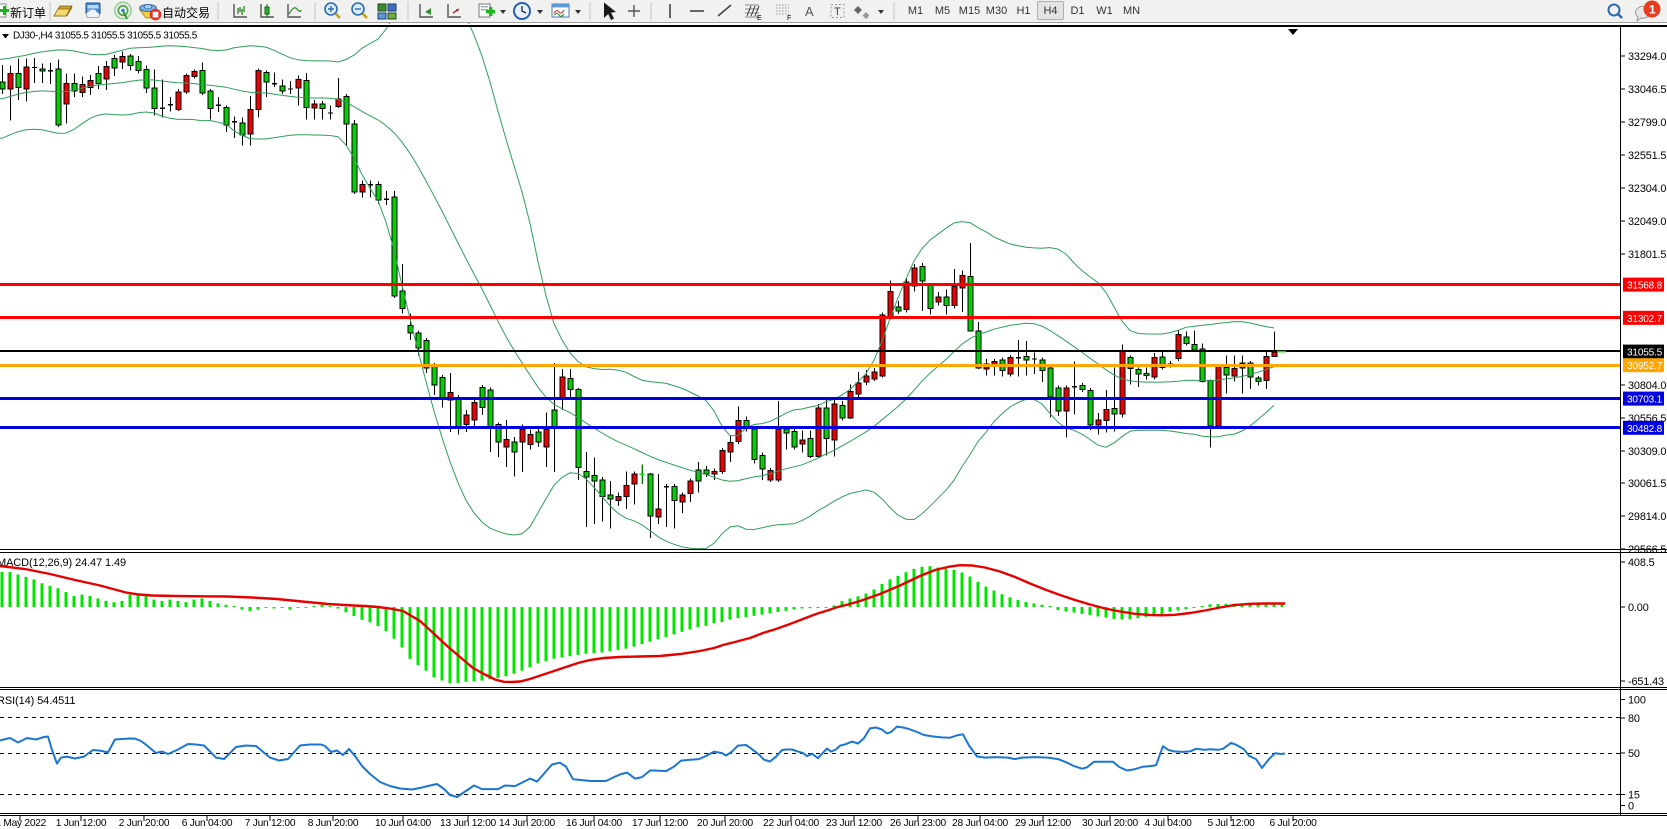  What do you see at coordinates (105, 36) in the screenshot?
I see `svg-text:DJ30-,H4 31055.5 31055.5 3105: DJ30-,H4 31055.5 31055.5 31055.5 31055.5` at bounding box center [105, 36].